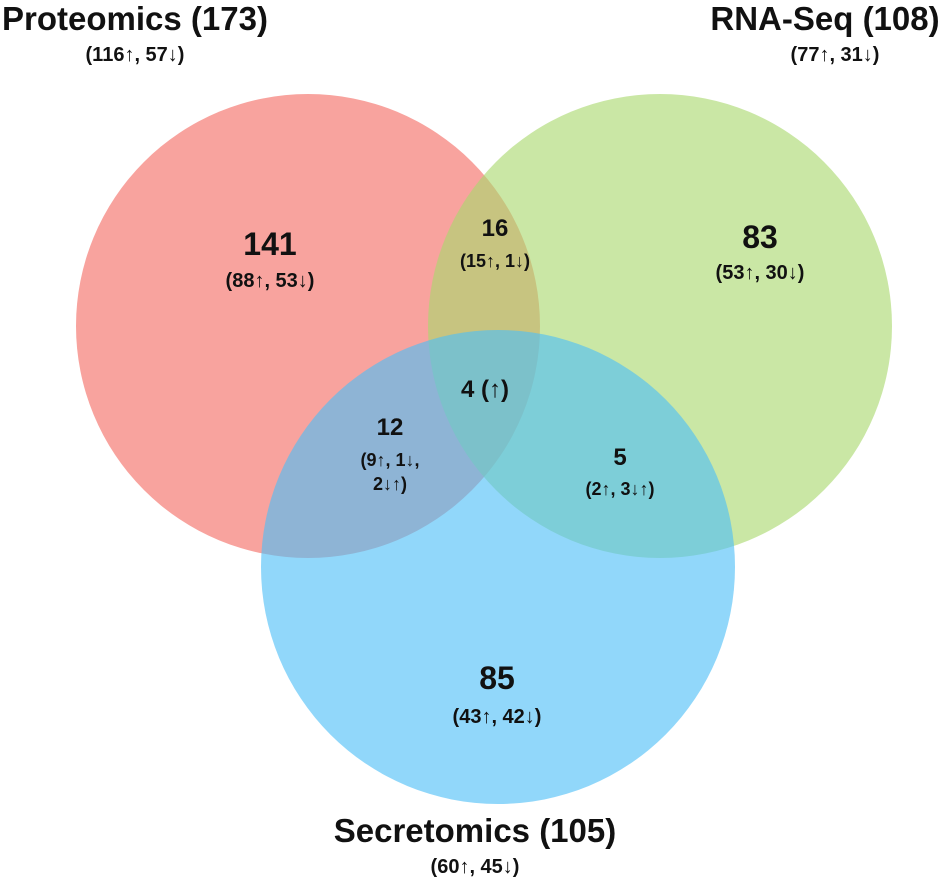 Image resolution: width=950 pixels, height=890 pixels. What do you see at coordinates (475, 867) in the screenshot?
I see `secretomics-counts: (60↑, 45↓)` at bounding box center [475, 867].